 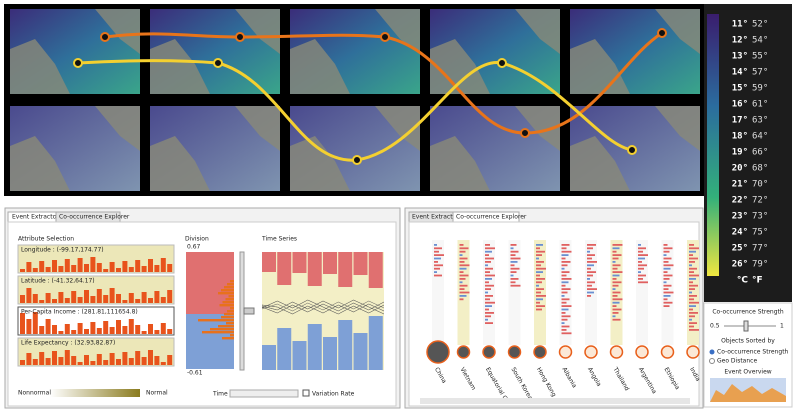 What do you see at coordinates (737, 361) in the screenshot?
I see `sort-option: Geo Distance` at bounding box center [737, 361].